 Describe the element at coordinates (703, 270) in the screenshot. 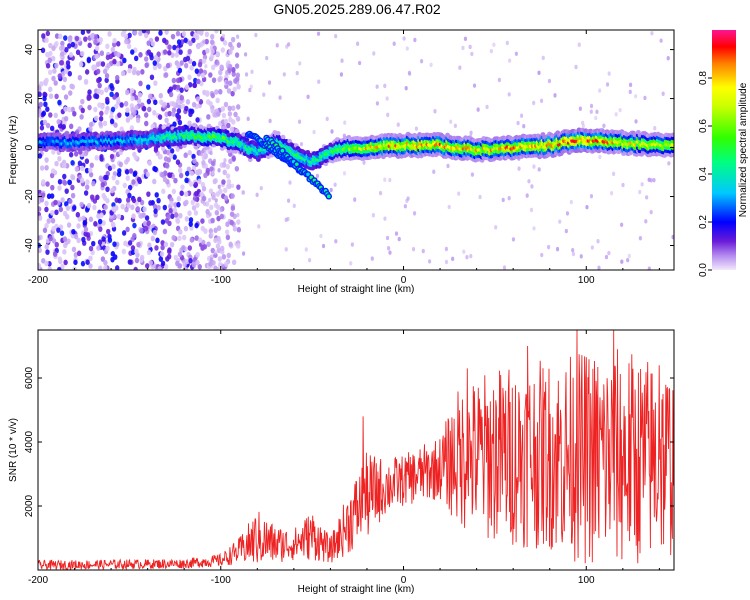

I see `colorbar-tick-label: 0.0` at that location.